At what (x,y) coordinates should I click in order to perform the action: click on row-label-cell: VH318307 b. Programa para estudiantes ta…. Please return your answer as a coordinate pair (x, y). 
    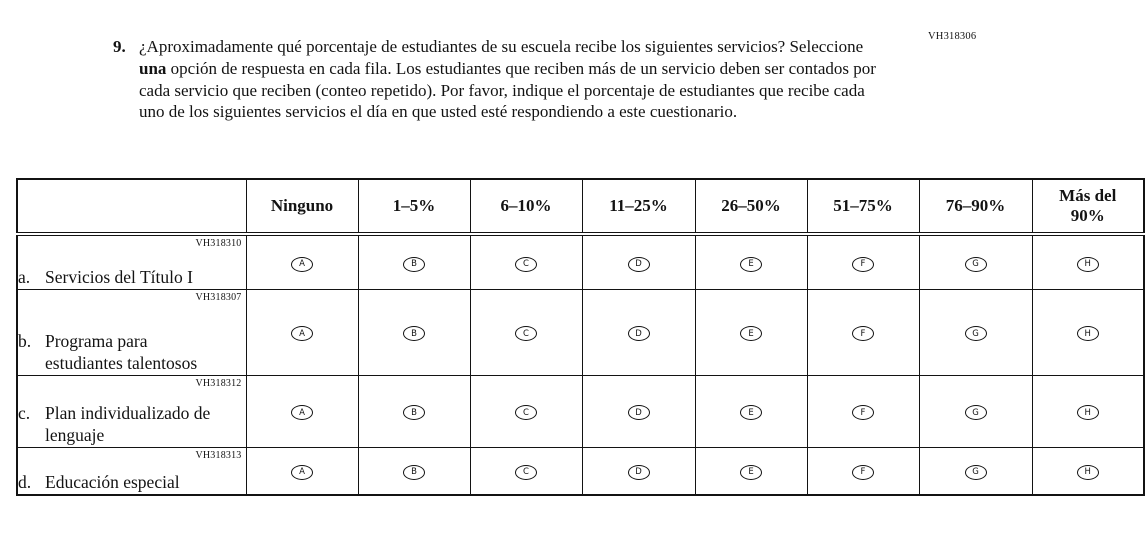
    Looking at the image, I should click on (131, 332).